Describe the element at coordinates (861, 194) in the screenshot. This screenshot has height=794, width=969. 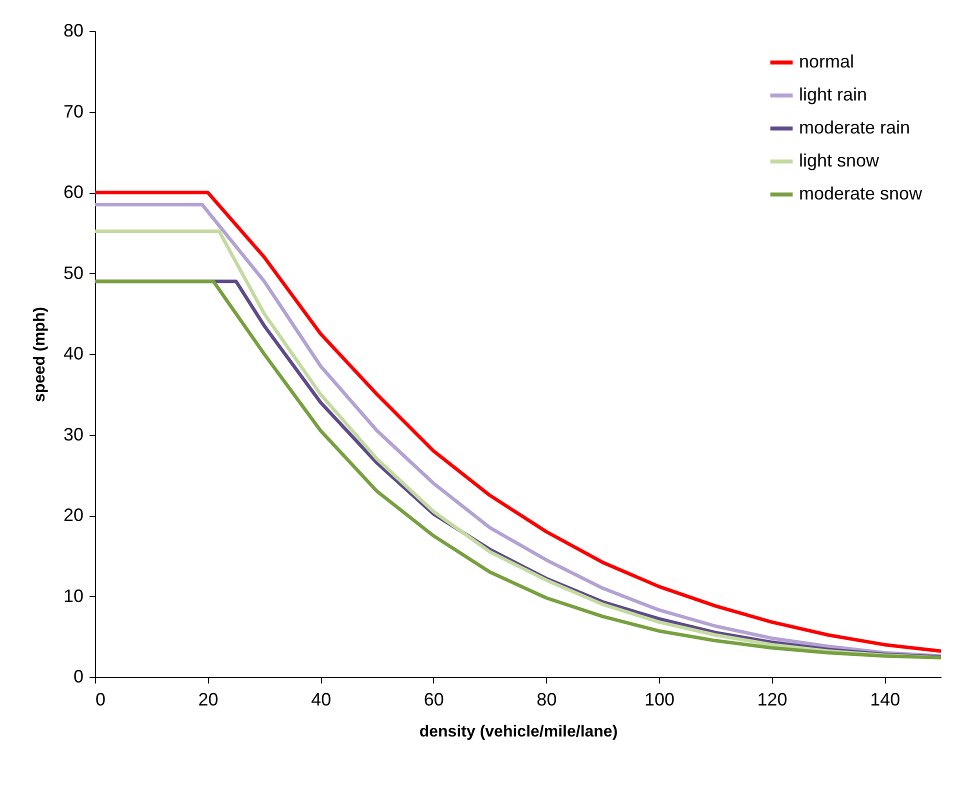
I see `legend-label: moderate snow` at that location.